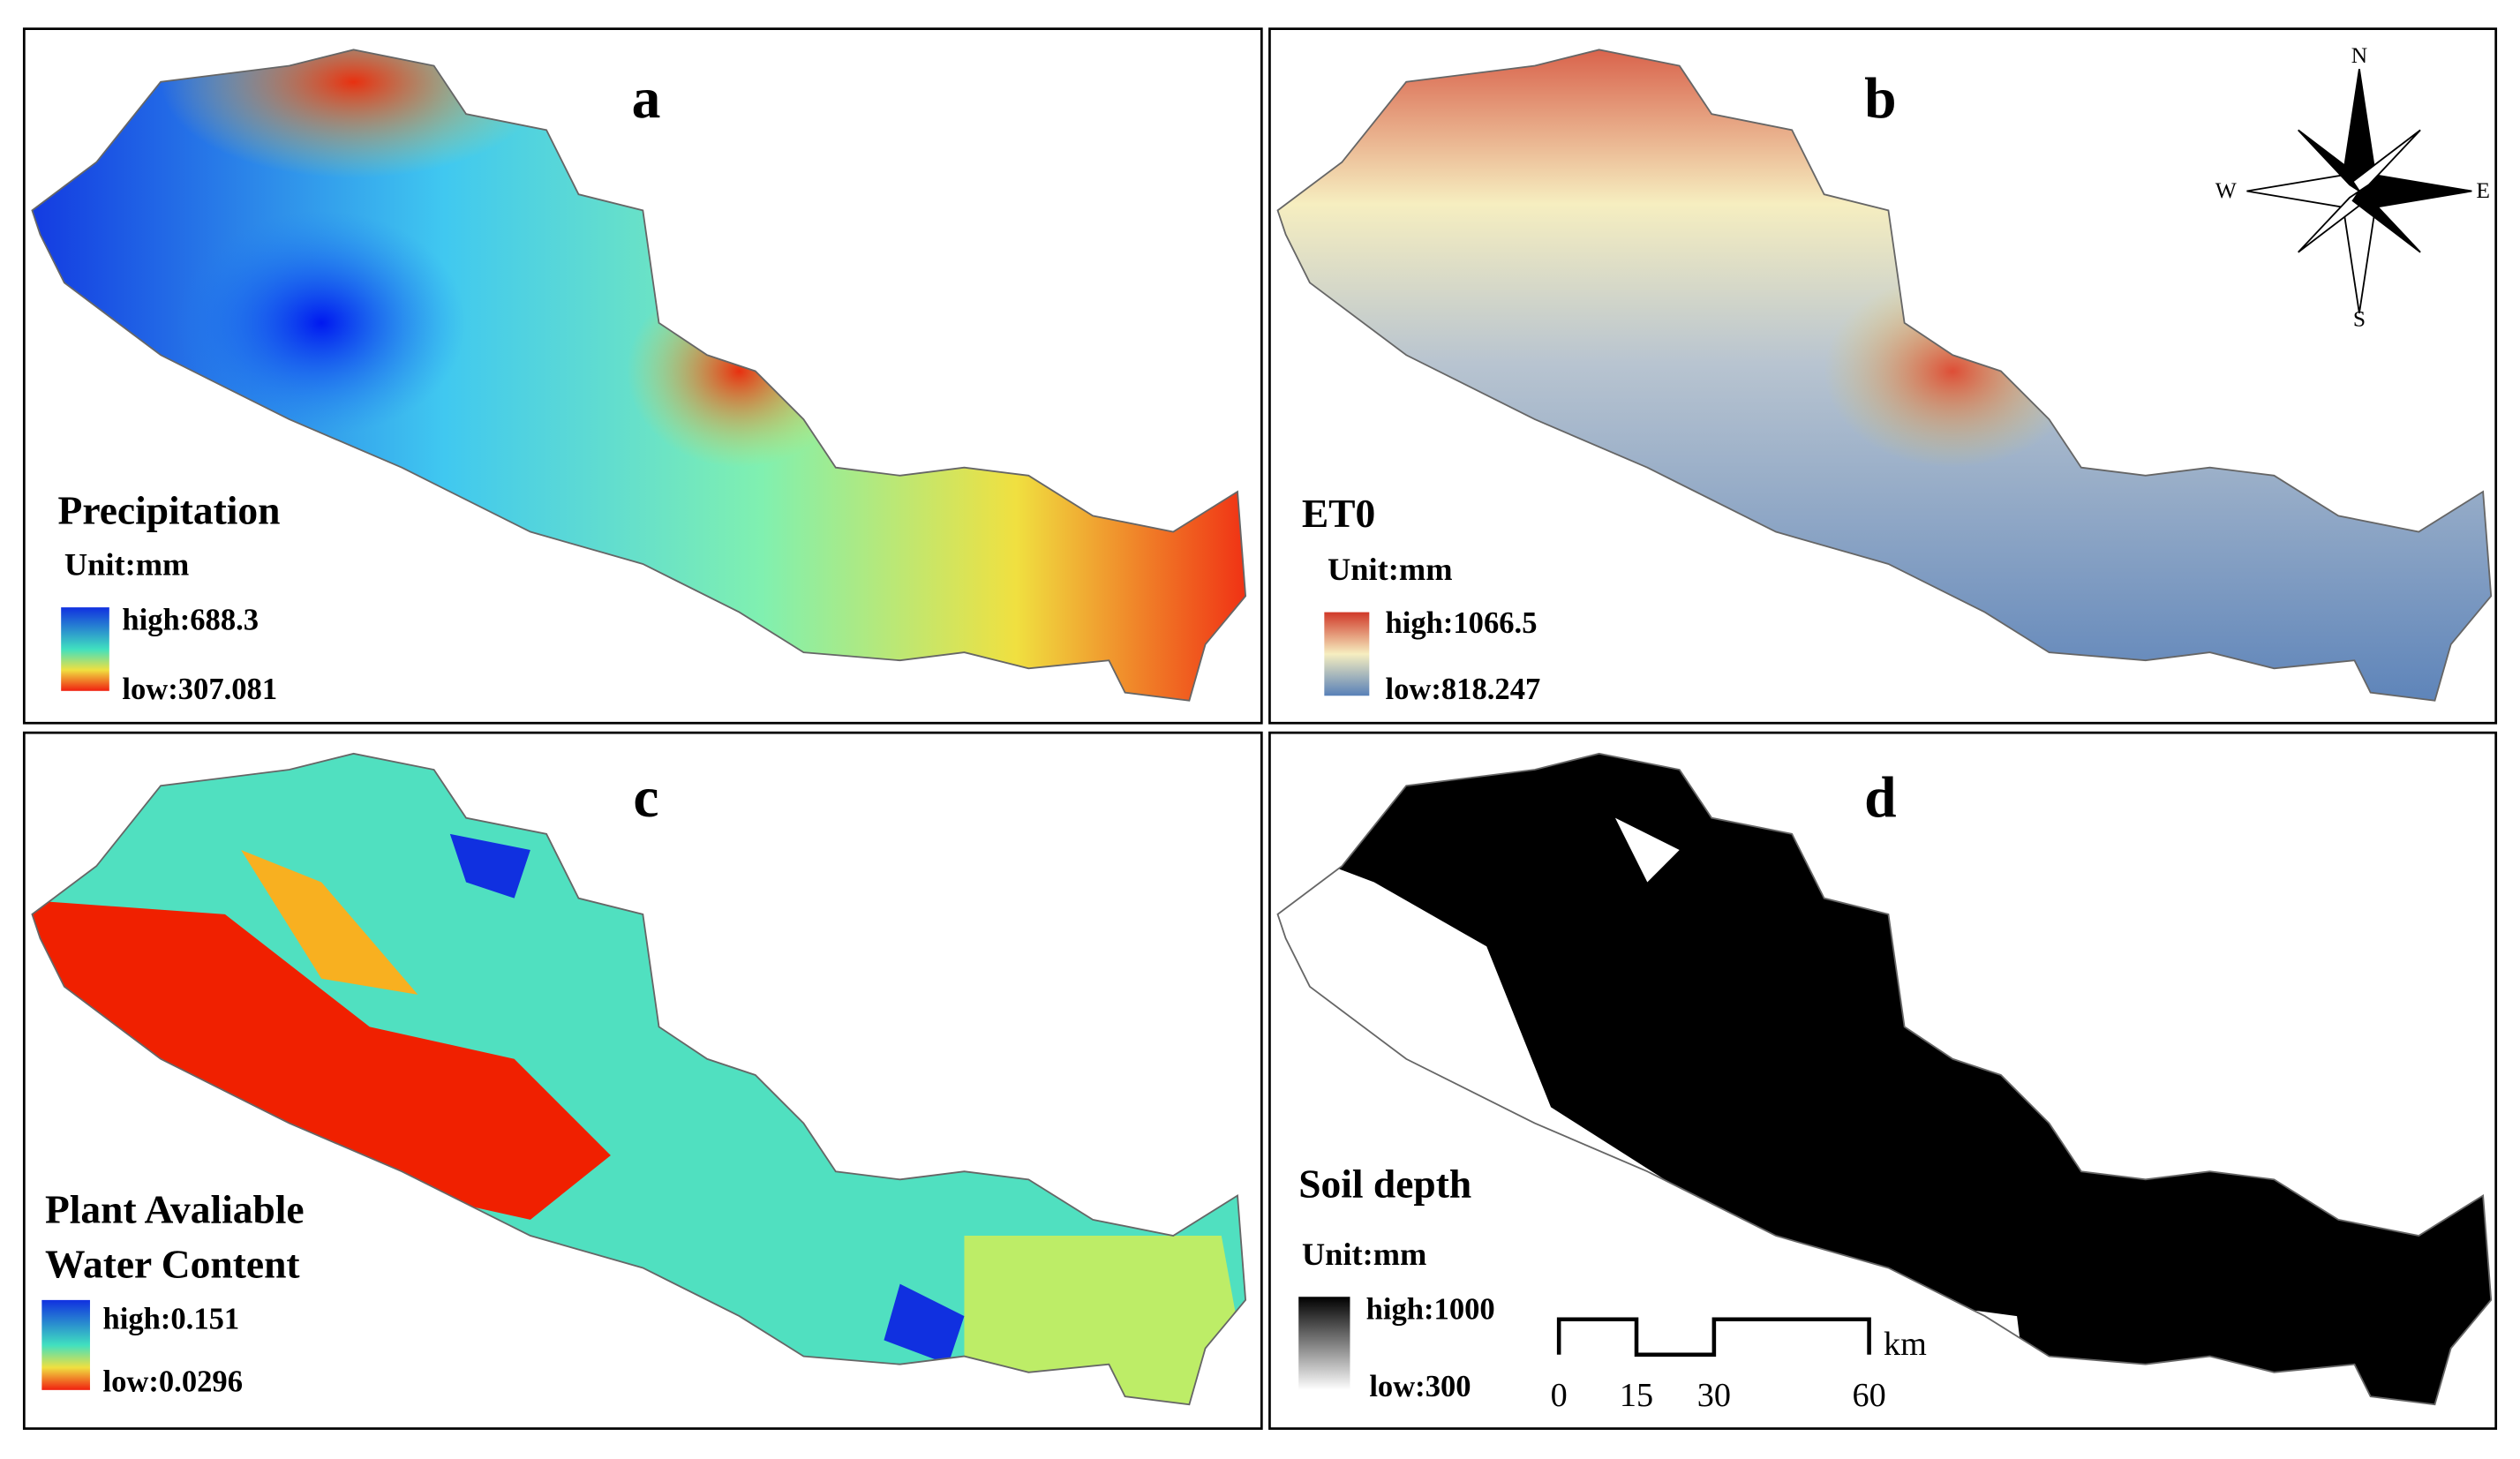  I want to click on compass-label: N, so click(2359, 55).